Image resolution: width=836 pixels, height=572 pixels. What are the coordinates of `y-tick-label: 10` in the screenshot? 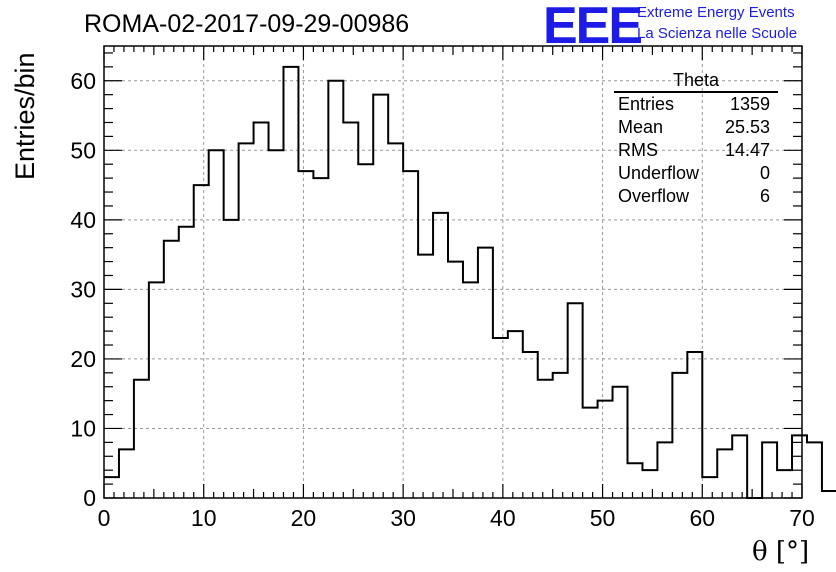 It's located at (83, 428).